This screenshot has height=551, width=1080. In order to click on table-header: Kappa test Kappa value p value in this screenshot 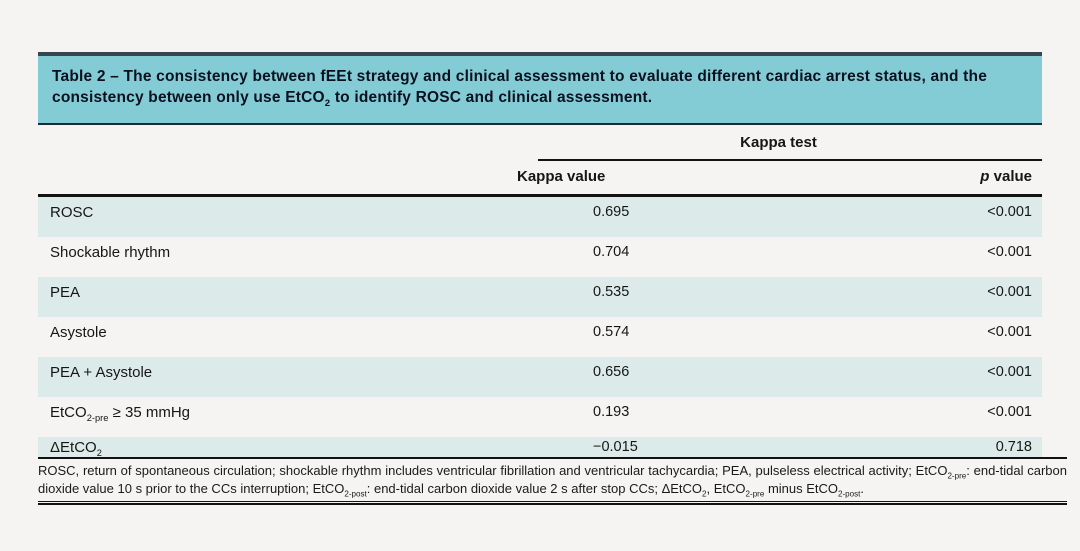, I will do `click(540, 161)`.